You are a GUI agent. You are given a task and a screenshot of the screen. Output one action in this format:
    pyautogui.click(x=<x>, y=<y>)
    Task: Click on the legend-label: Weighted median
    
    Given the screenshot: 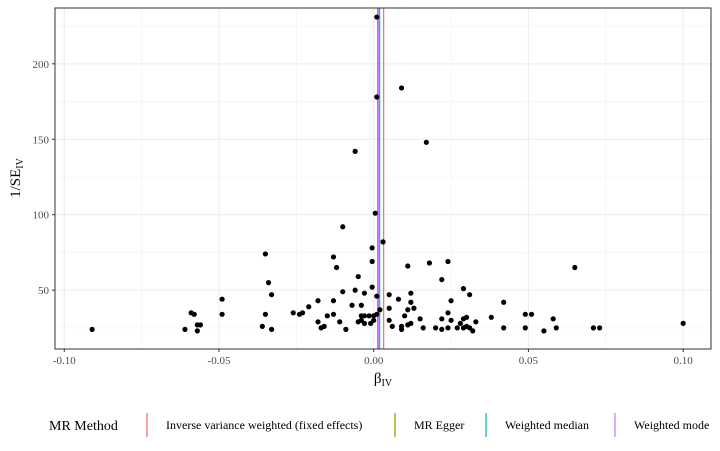 What is the action you would take?
    pyautogui.click(x=547, y=425)
    